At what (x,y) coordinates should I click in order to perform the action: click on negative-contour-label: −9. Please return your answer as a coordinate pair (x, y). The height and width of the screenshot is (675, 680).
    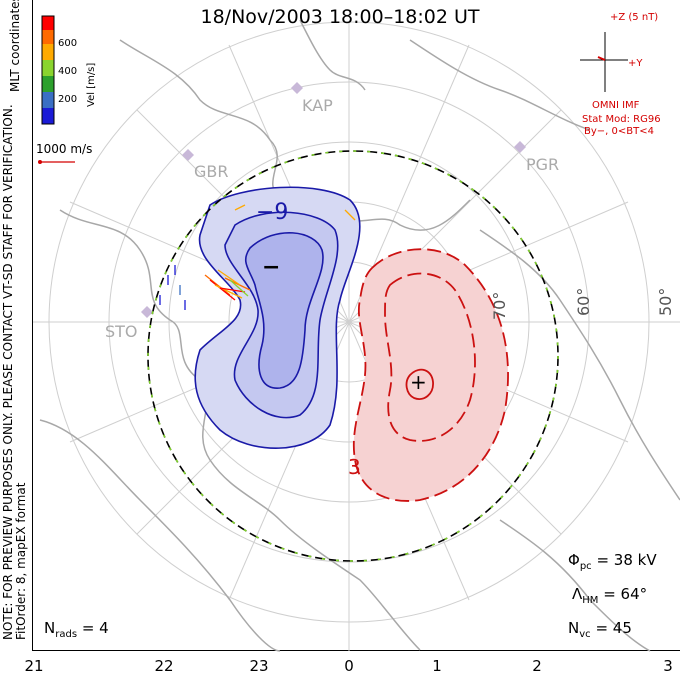
    Looking at the image, I should click on (272, 212).